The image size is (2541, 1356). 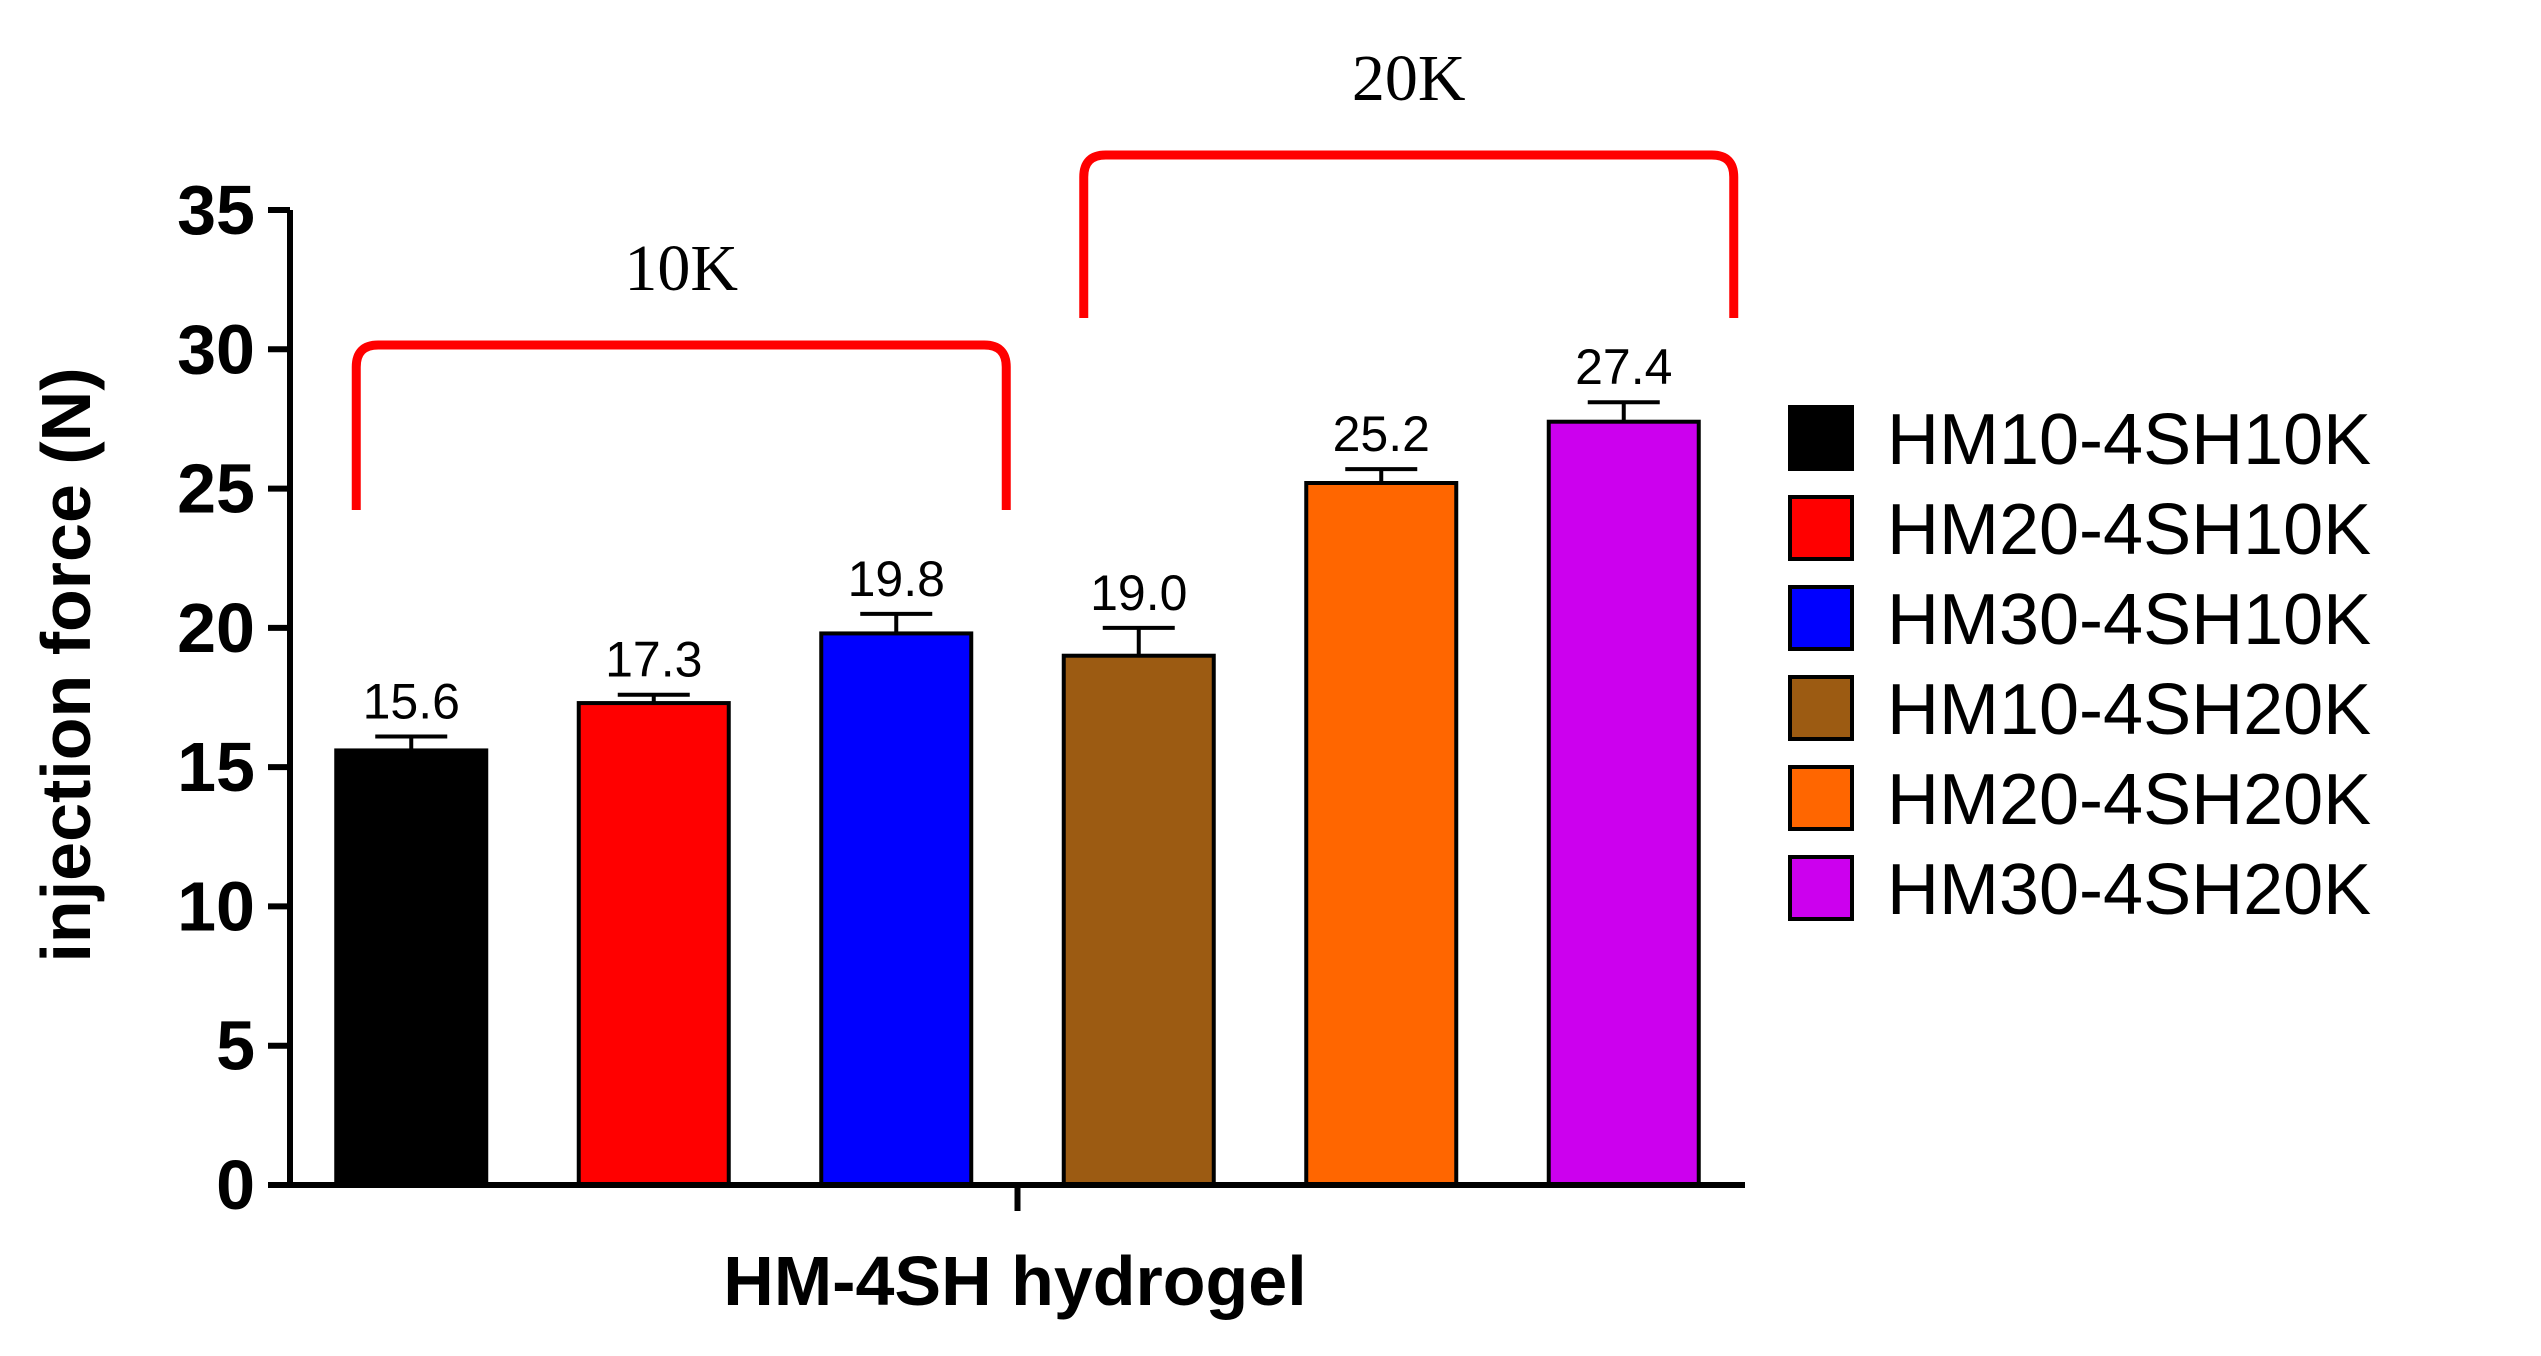 I want to click on legend-label: HM20-4SH10K, so click(x=2129, y=530).